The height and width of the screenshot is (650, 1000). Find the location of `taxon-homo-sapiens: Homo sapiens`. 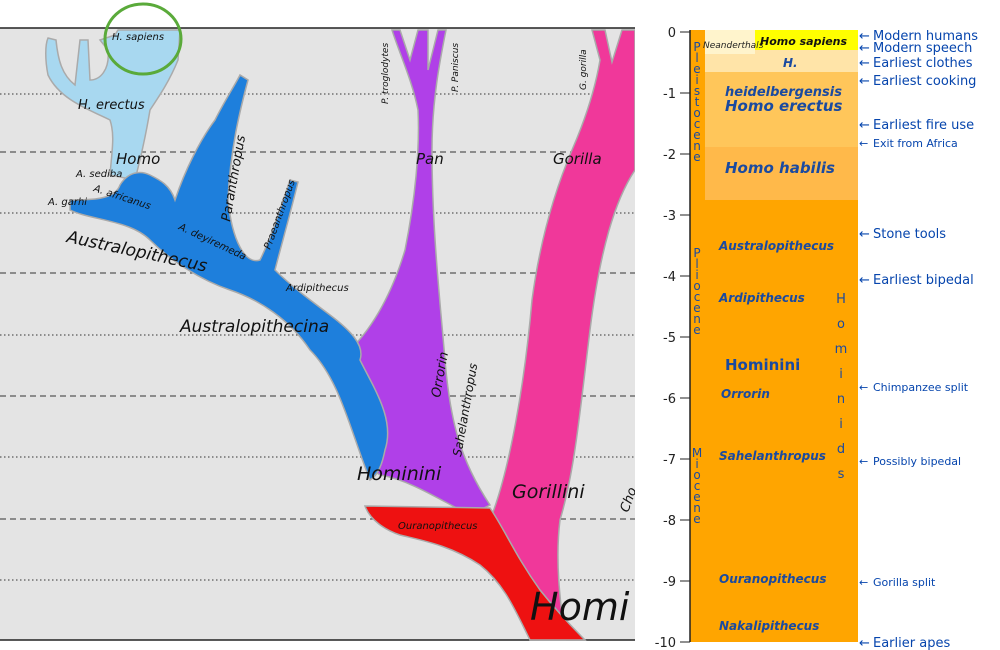

taxon-homo-sapiens: Homo sapiens is located at coordinates (804, 41).